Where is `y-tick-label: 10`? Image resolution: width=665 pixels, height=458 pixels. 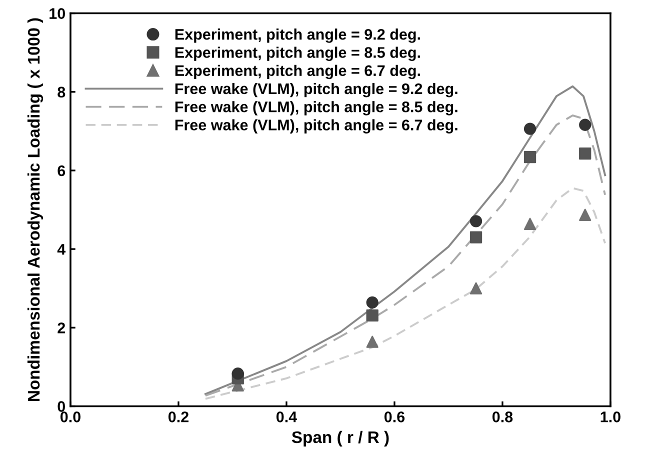
y-tick-label: 10 is located at coordinates (58, 13).